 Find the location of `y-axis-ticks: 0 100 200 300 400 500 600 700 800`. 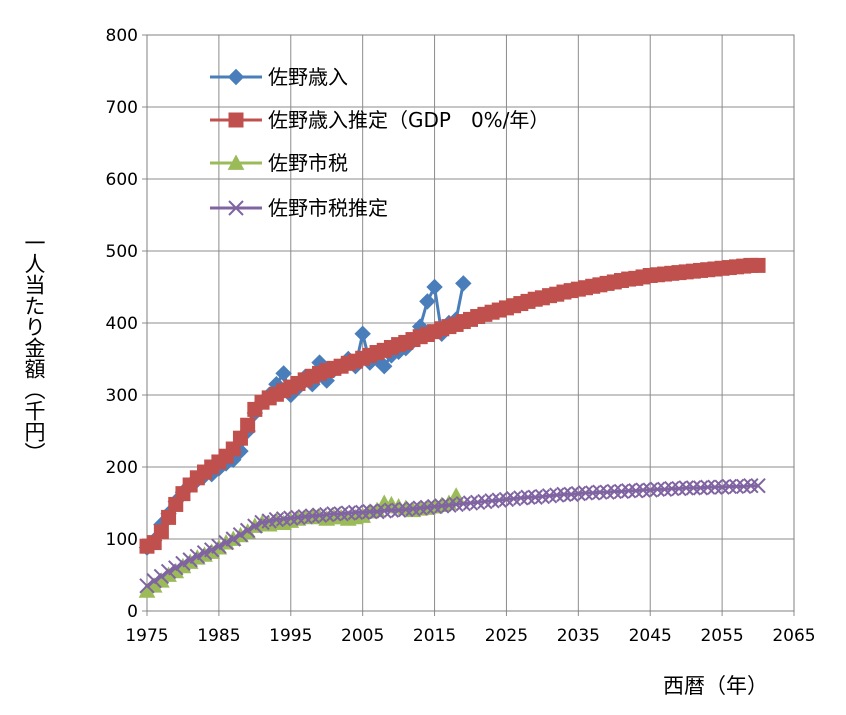

y-axis-ticks: 0 100 200 300 400 500 600 700 800 is located at coordinates (122, 324).